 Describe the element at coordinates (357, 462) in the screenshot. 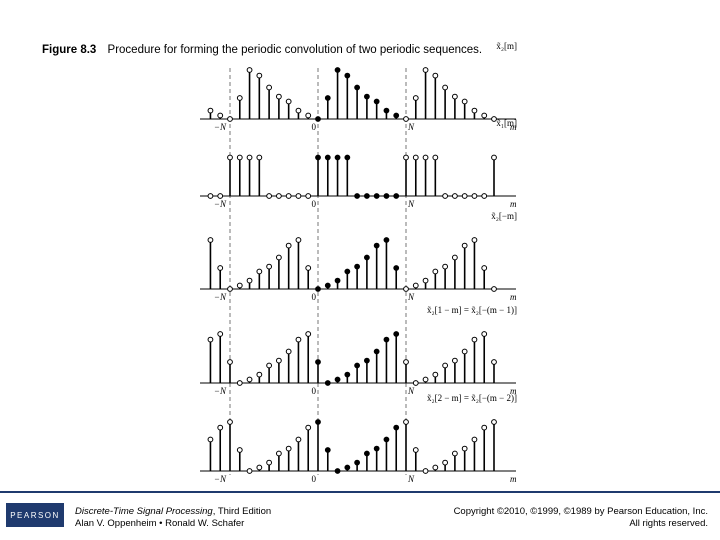

I see `sample-4-4-marker` at that location.